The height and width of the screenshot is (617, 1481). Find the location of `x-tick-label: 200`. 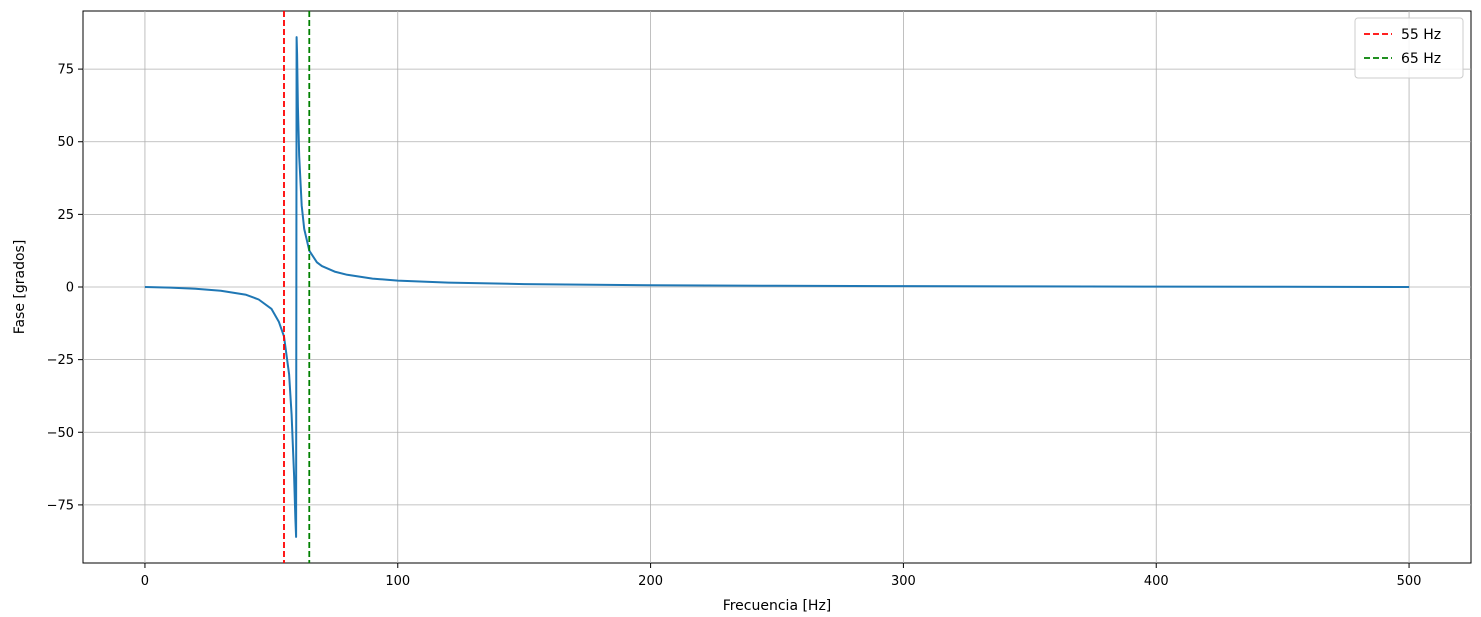

x-tick-label: 200 is located at coordinates (650, 581).